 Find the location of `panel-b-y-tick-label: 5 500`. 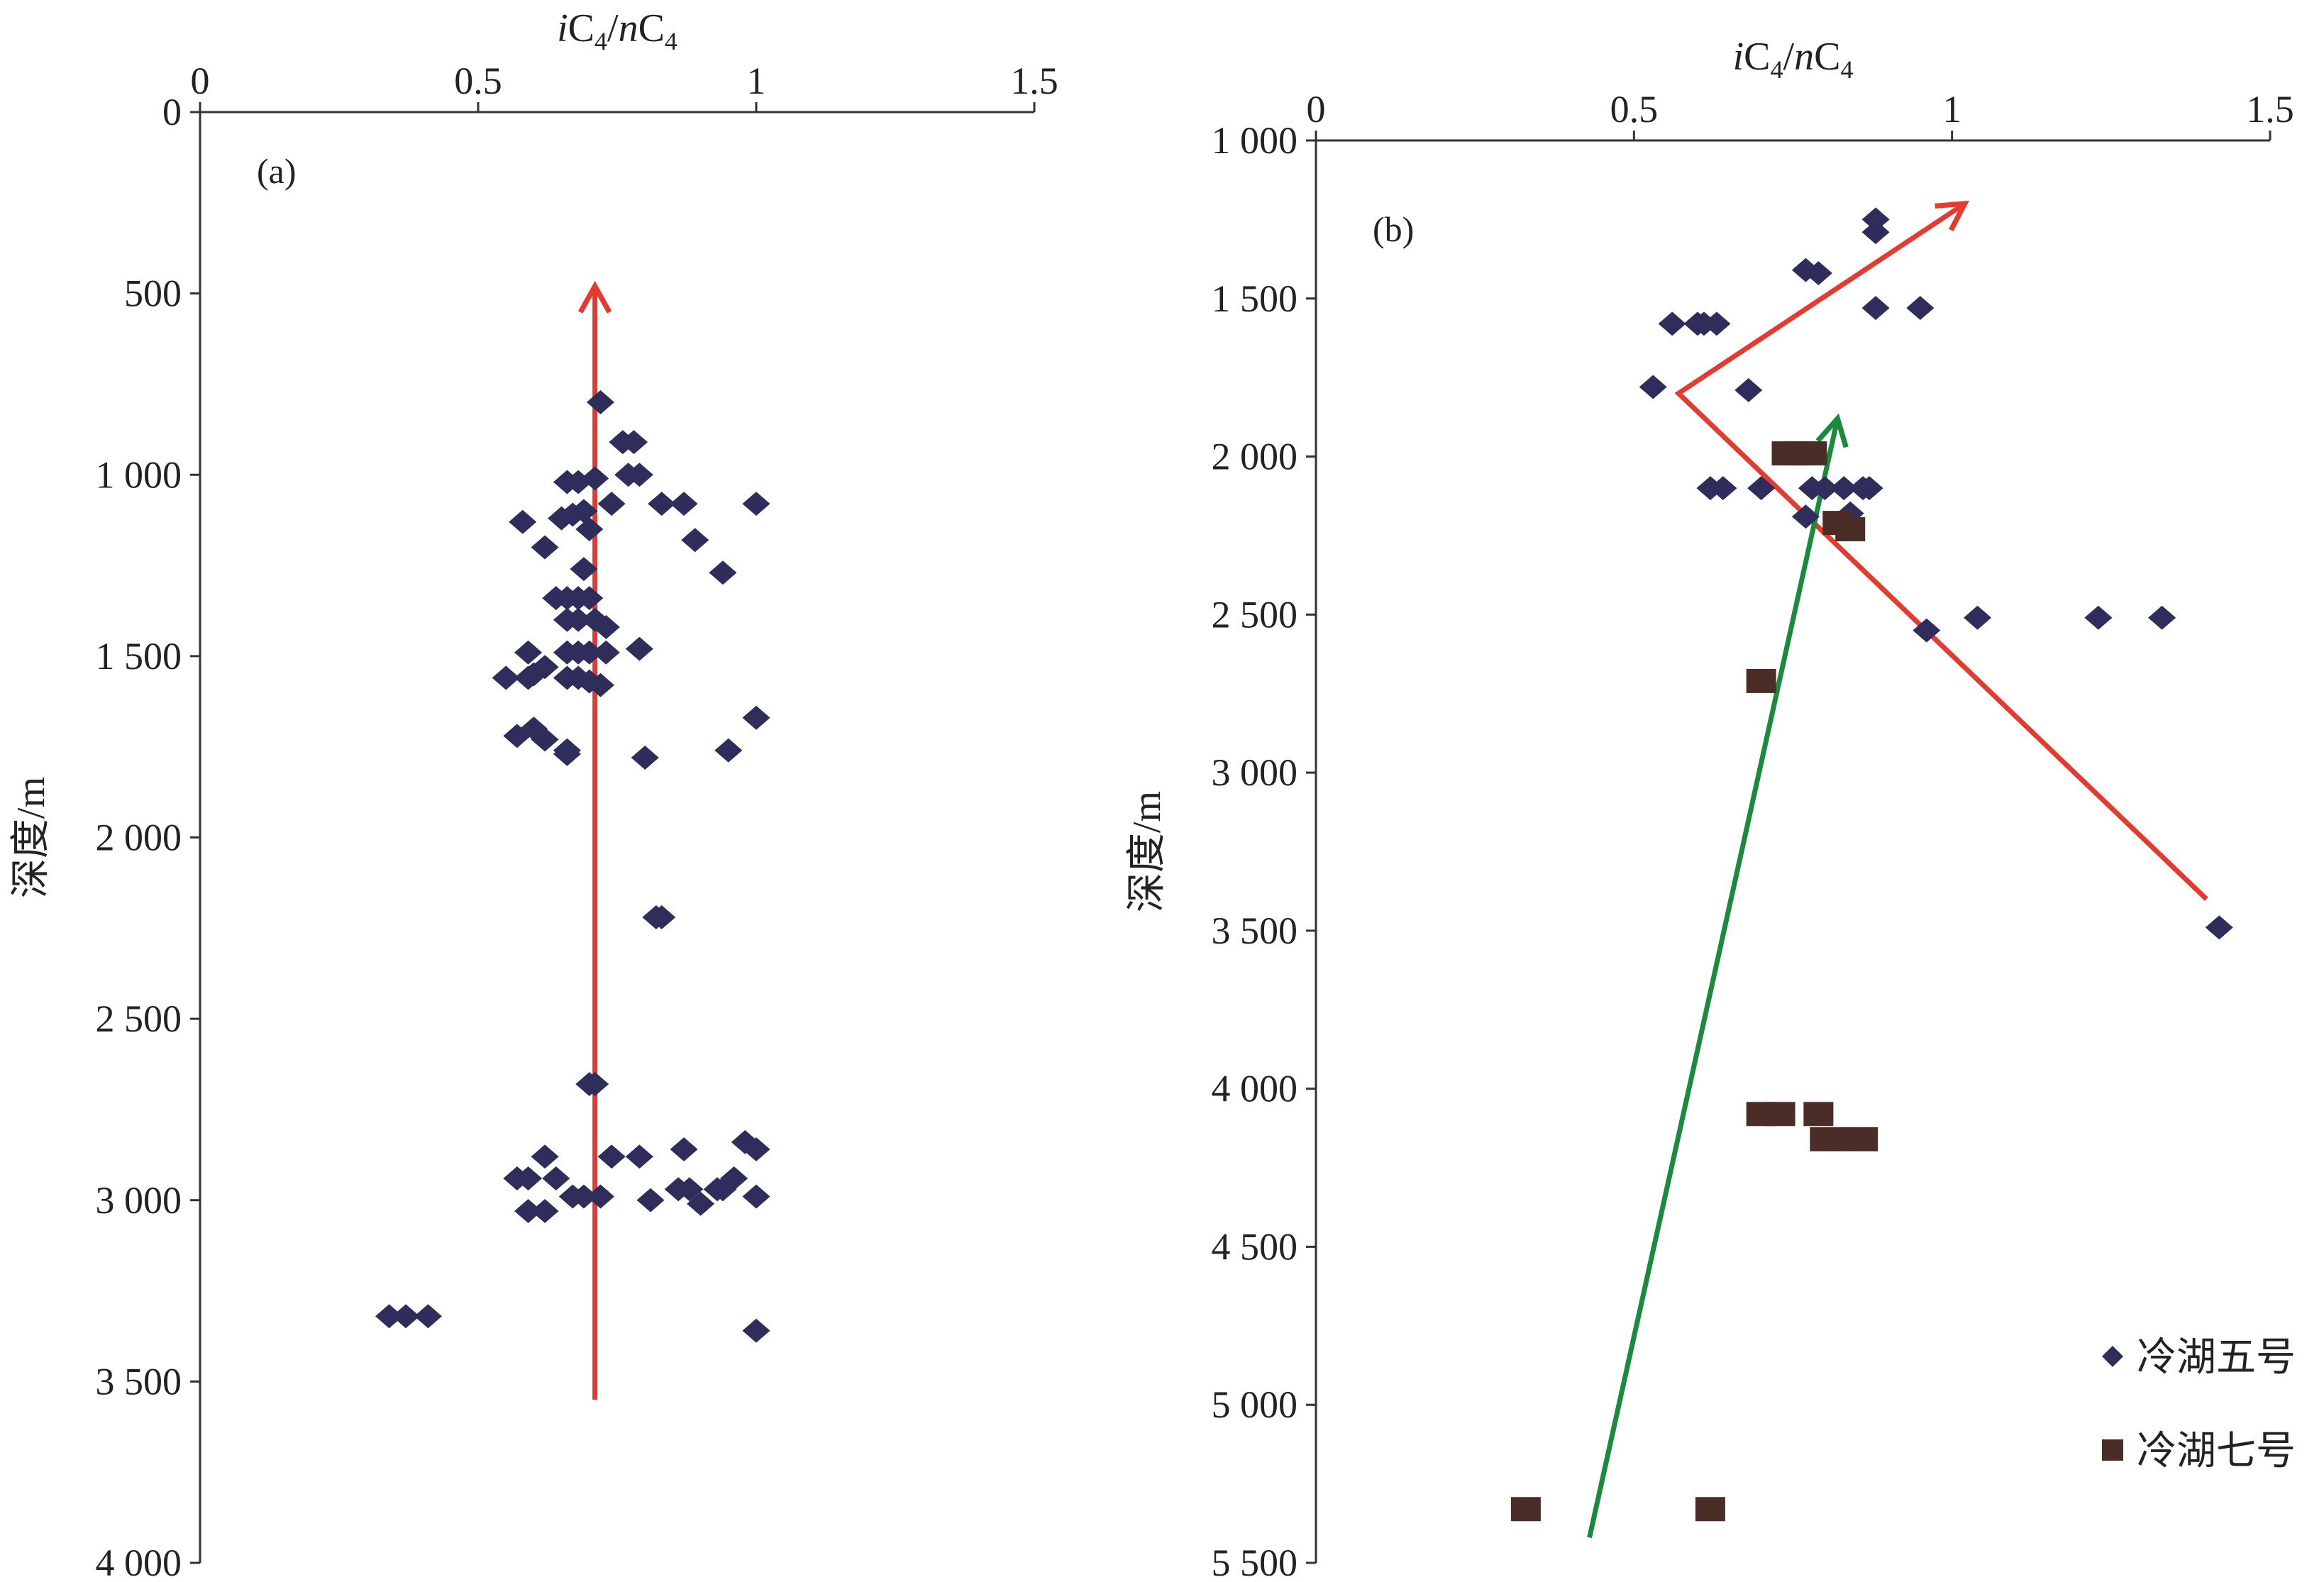

panel-b-y-tick-label: 5 500 is located at coordinates (1255, 1562).